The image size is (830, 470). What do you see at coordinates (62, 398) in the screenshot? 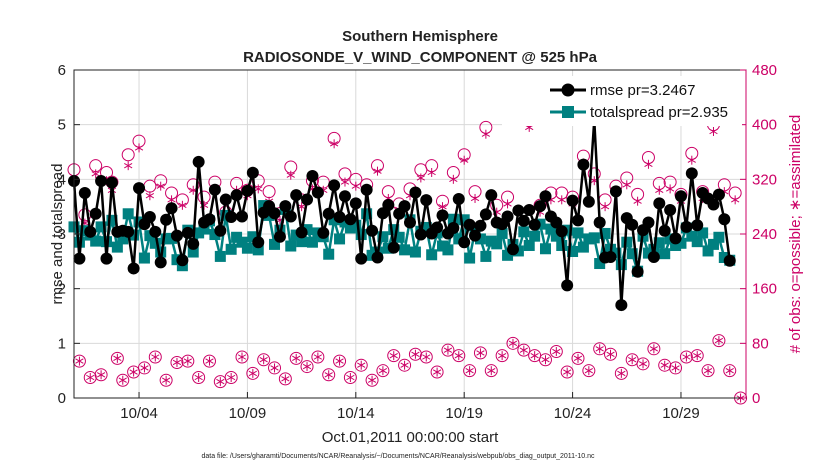
I see `y-left-tick-label: 0` at bounding box center [62, 398].